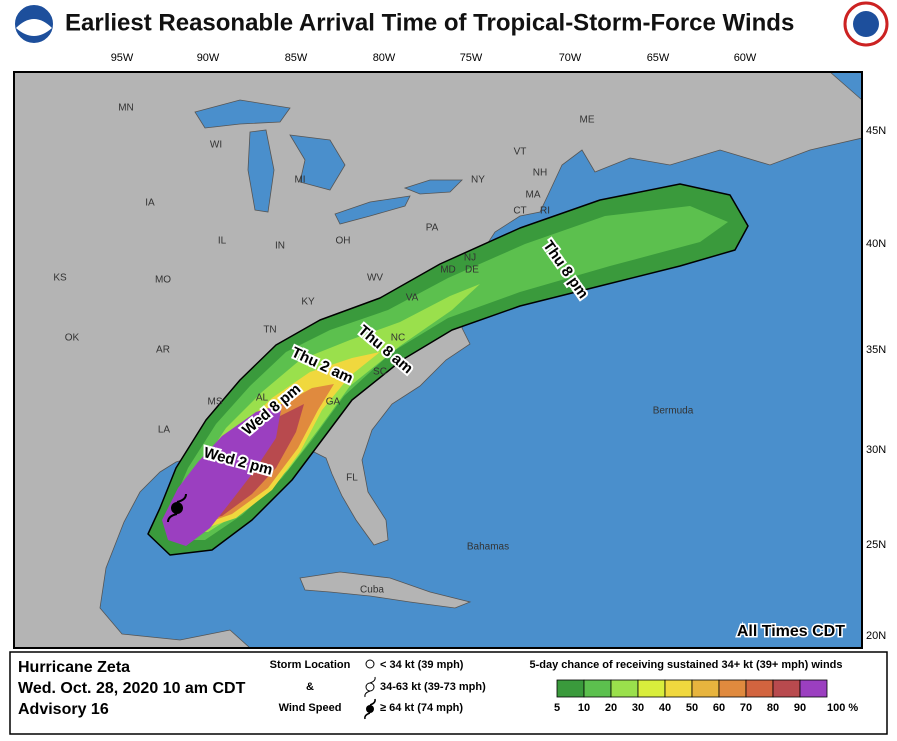 The width and height of the screenshot is (897, 741). I want to click on place-label: Bahamas, so click(488, 547).